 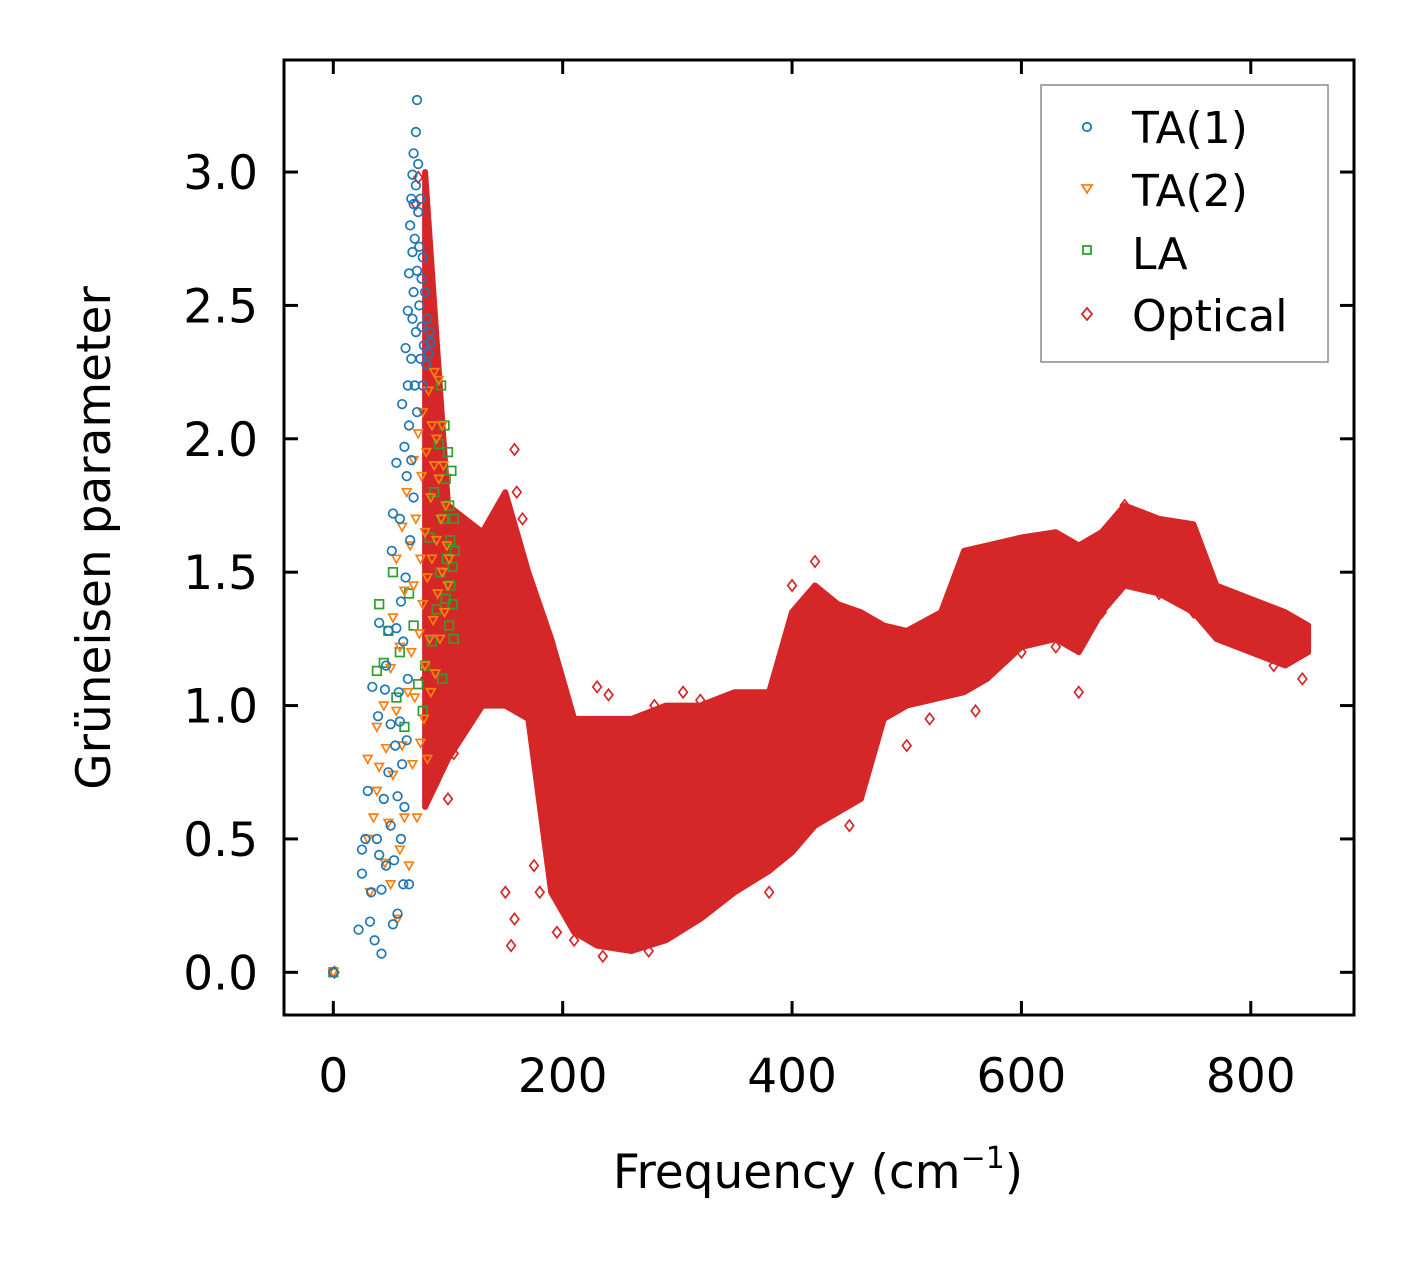 What do you see at coordinates (1087, 314) in the screenshot?
I see `legend-marker-optical` at bounding box center [1087, 314].